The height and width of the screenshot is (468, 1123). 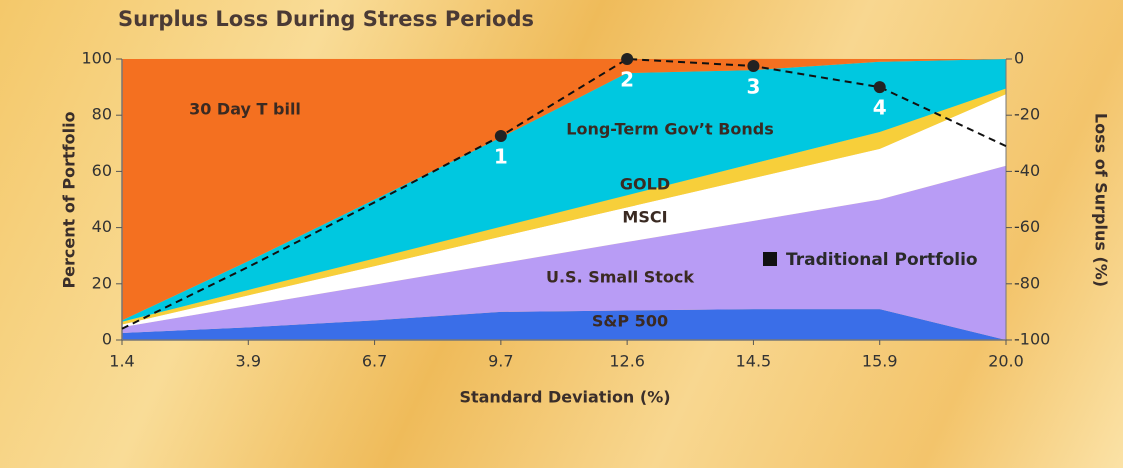 What do you see at coordinates (69, 199) in the screenshot?
I see `y-axis-label: Percent of Portfolio` at bounding box center [69, 199].